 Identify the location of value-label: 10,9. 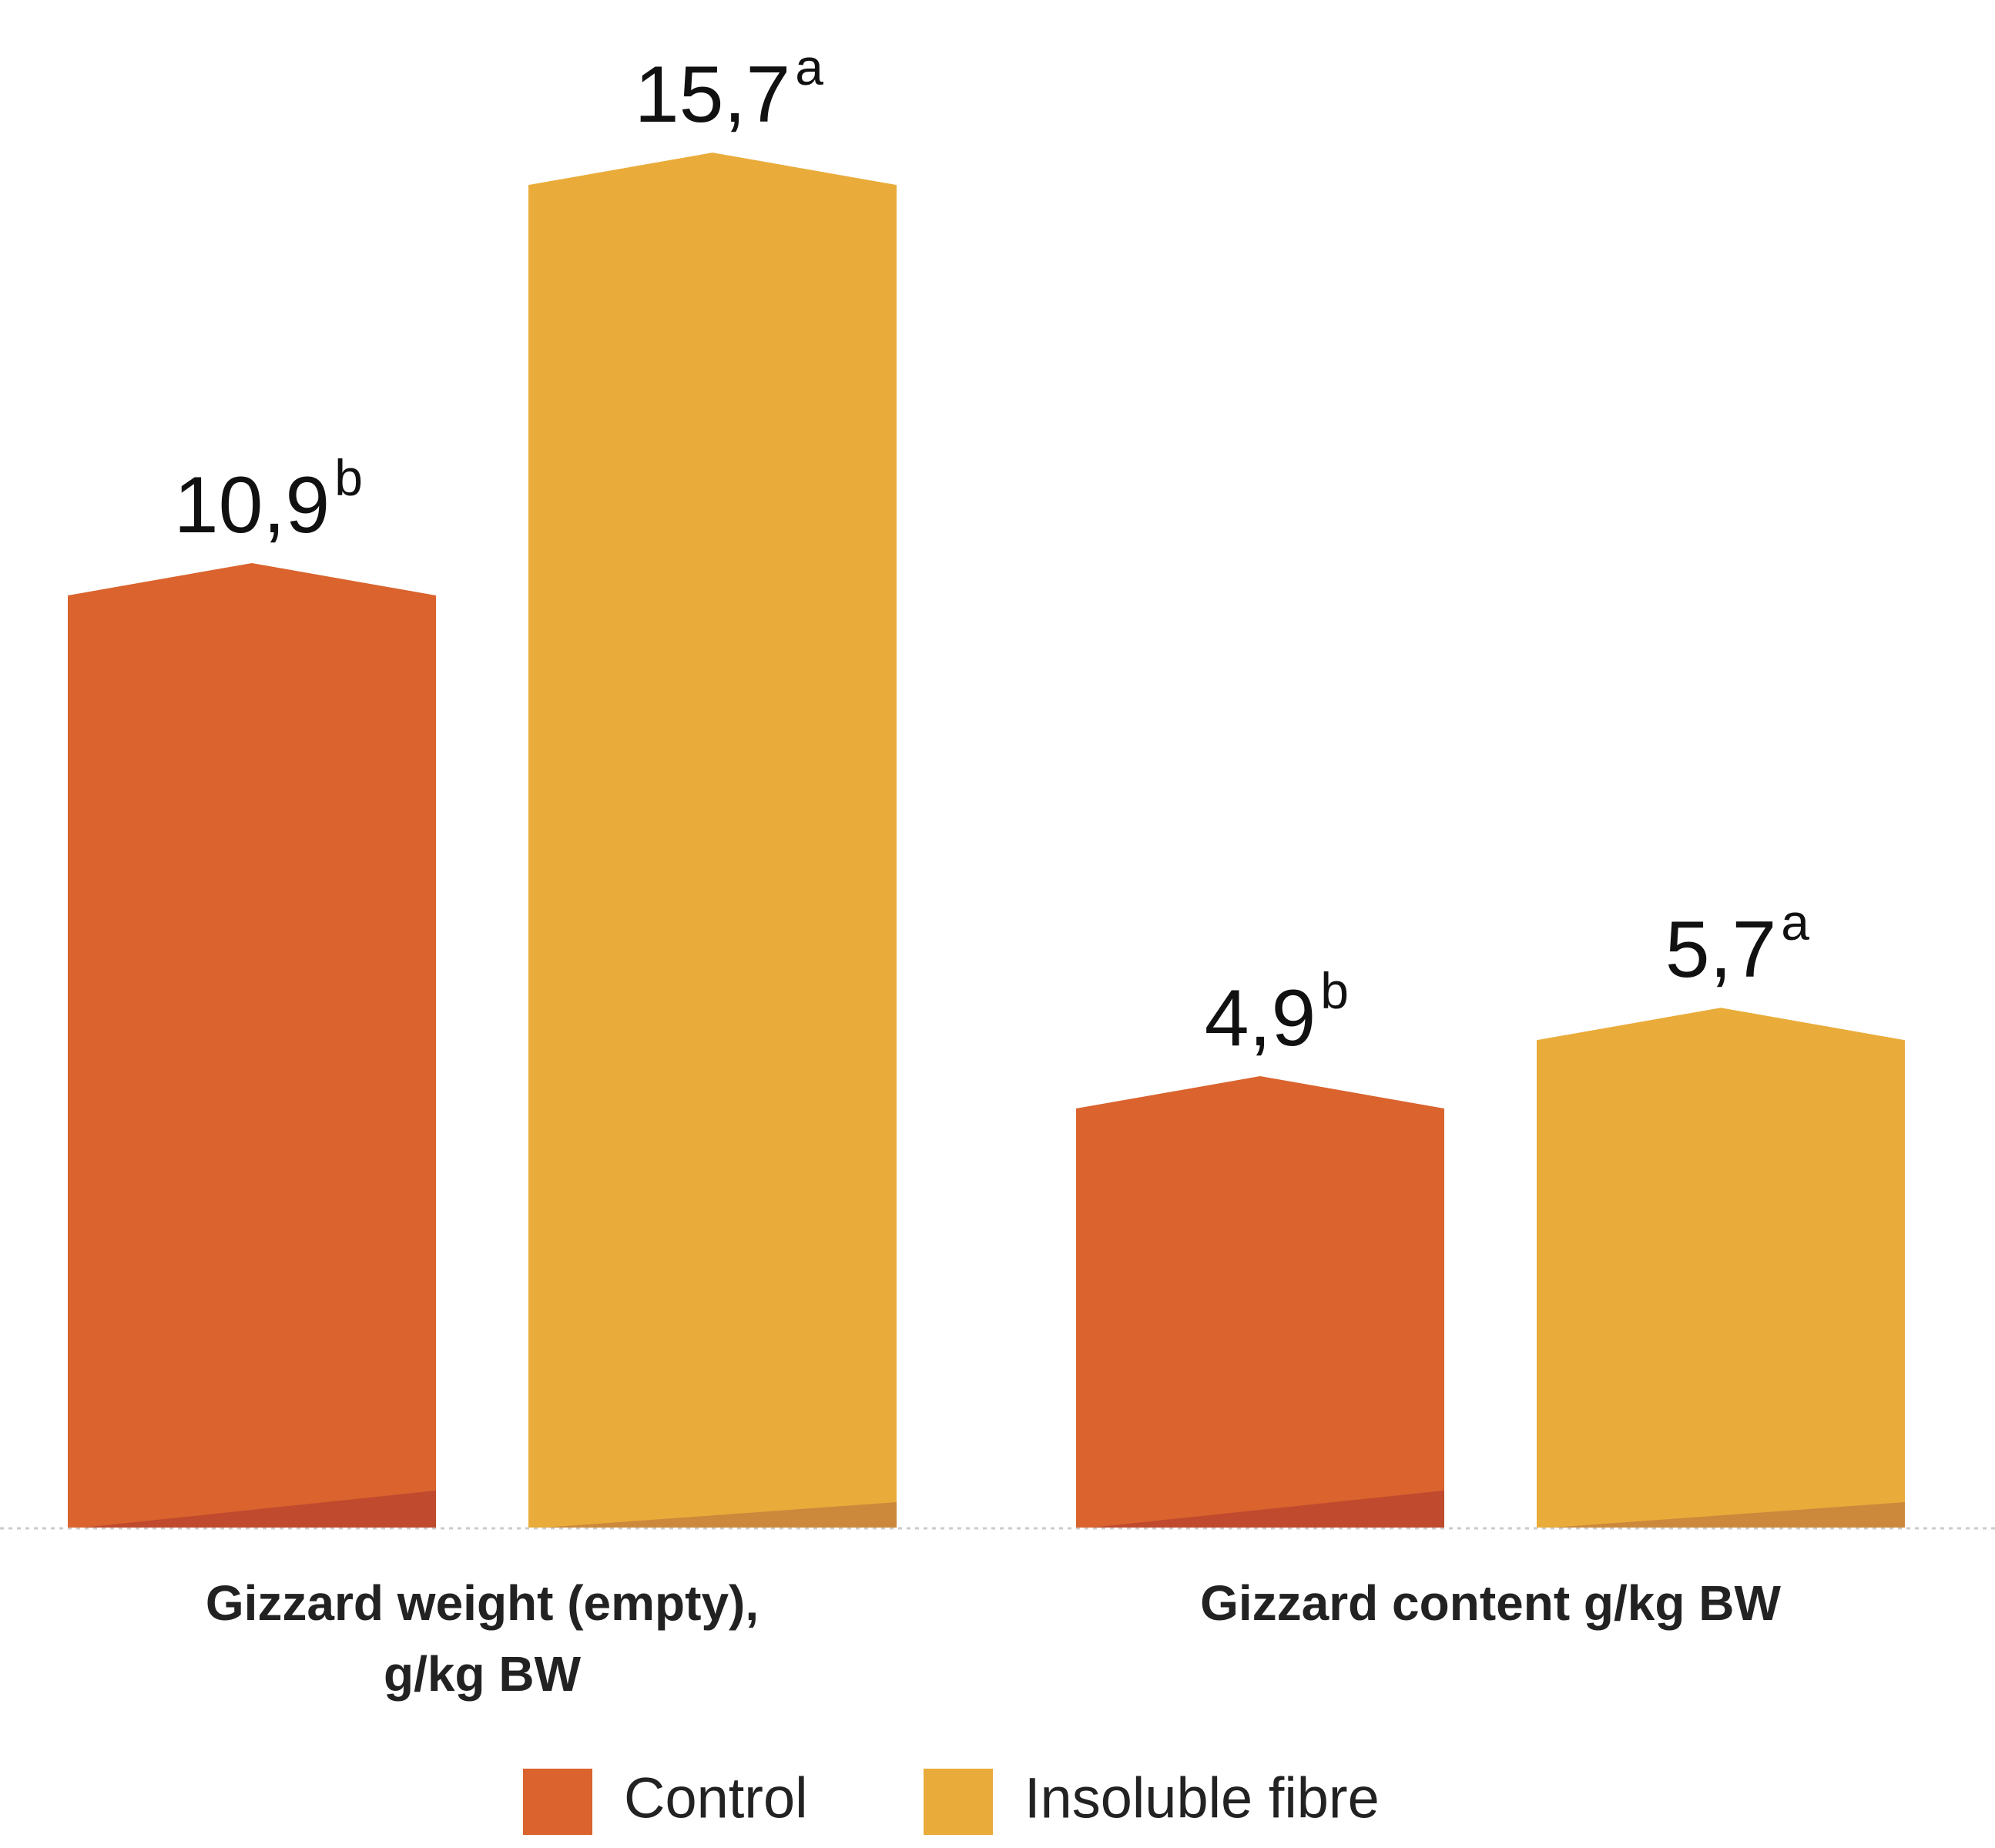
(252, 505).